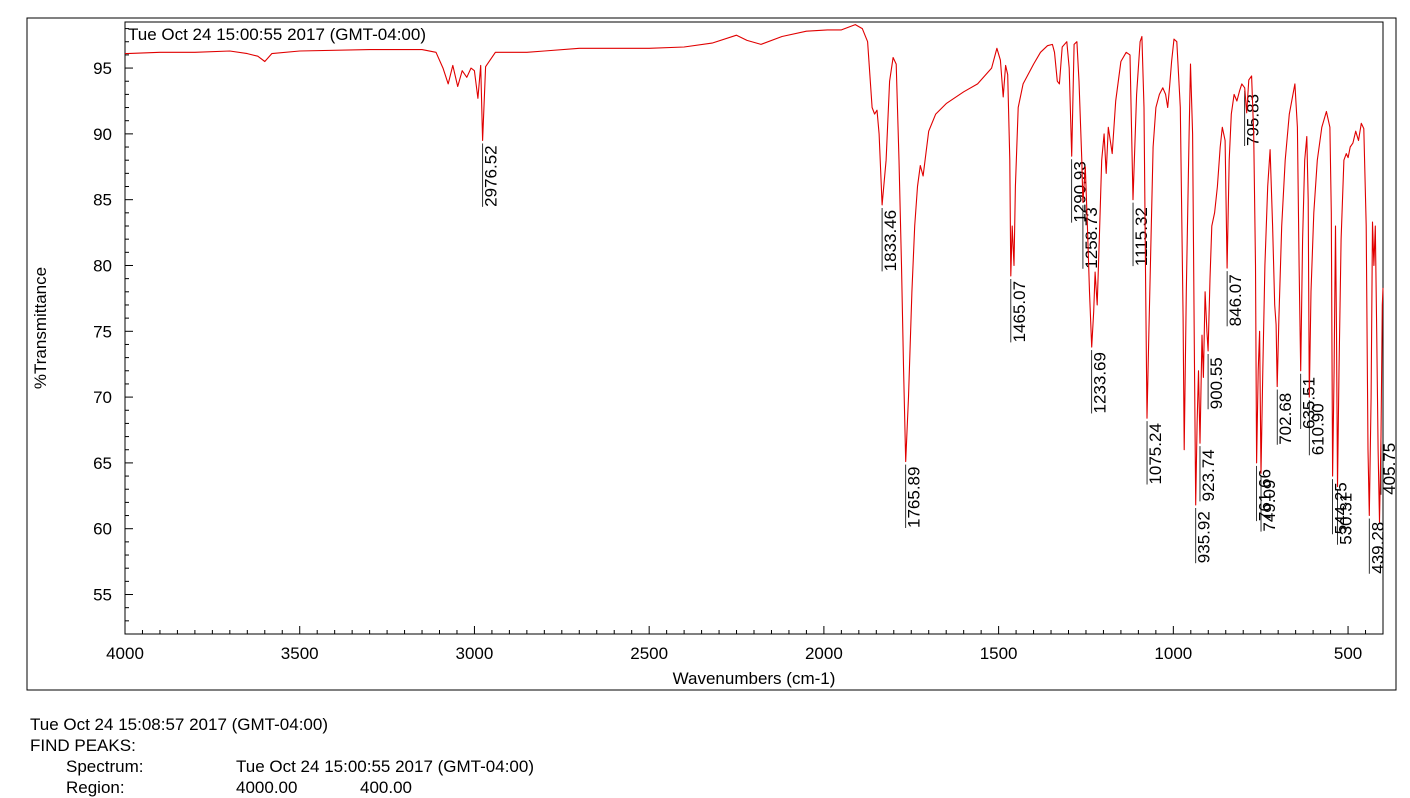  I want to click on peak-label: 1765.89, so click(914, 497).